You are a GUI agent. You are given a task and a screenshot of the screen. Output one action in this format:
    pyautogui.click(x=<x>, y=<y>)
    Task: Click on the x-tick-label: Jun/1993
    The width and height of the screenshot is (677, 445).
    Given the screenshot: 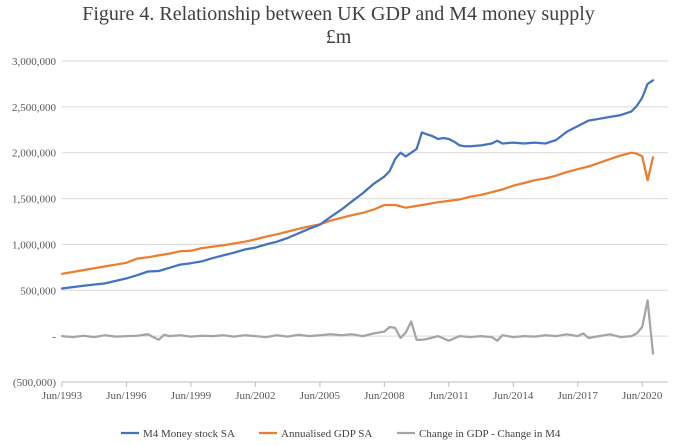 What is the action you would take?
    pyautogui.click(x=62, y=396)
    